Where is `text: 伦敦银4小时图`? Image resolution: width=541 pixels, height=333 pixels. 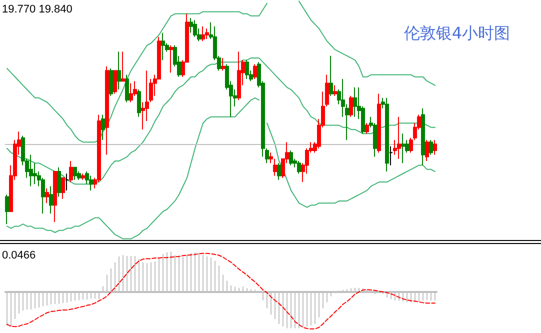 text: 伦敦银4小时图 is located at coordinates (457, 33).